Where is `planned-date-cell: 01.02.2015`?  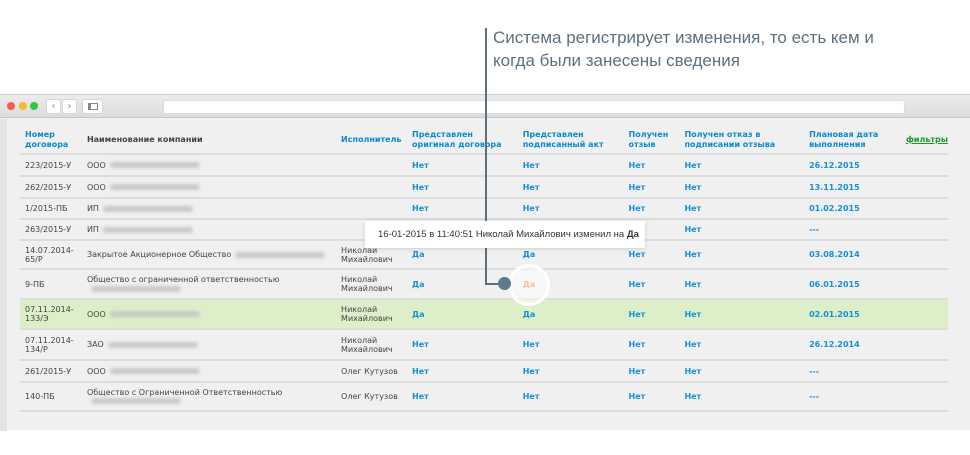 planned-date-cell: 01.02.2015 is located at coordinates (852, 209).